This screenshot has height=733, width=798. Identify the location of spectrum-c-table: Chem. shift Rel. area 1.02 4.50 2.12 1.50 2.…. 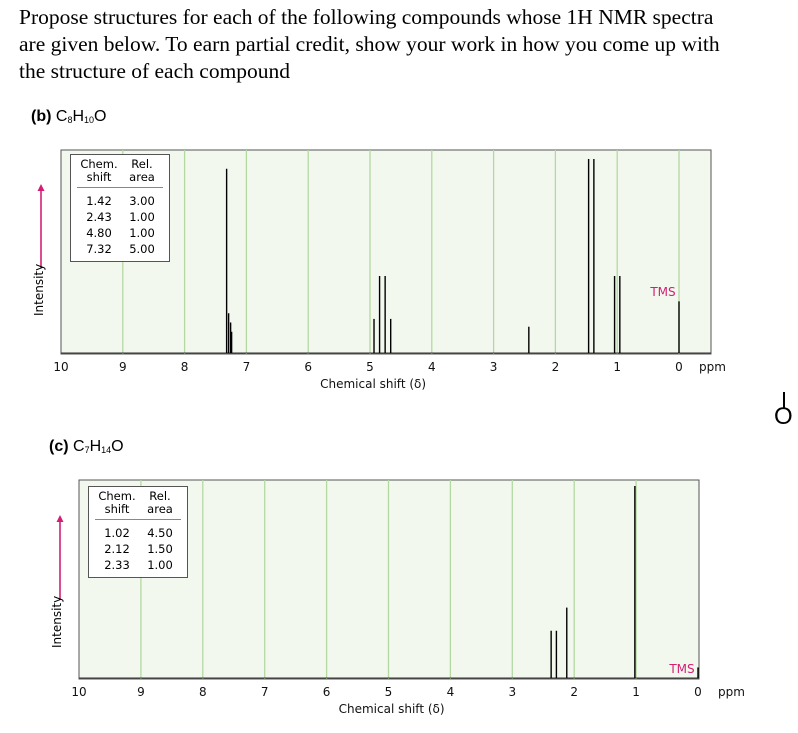
(138, 532).